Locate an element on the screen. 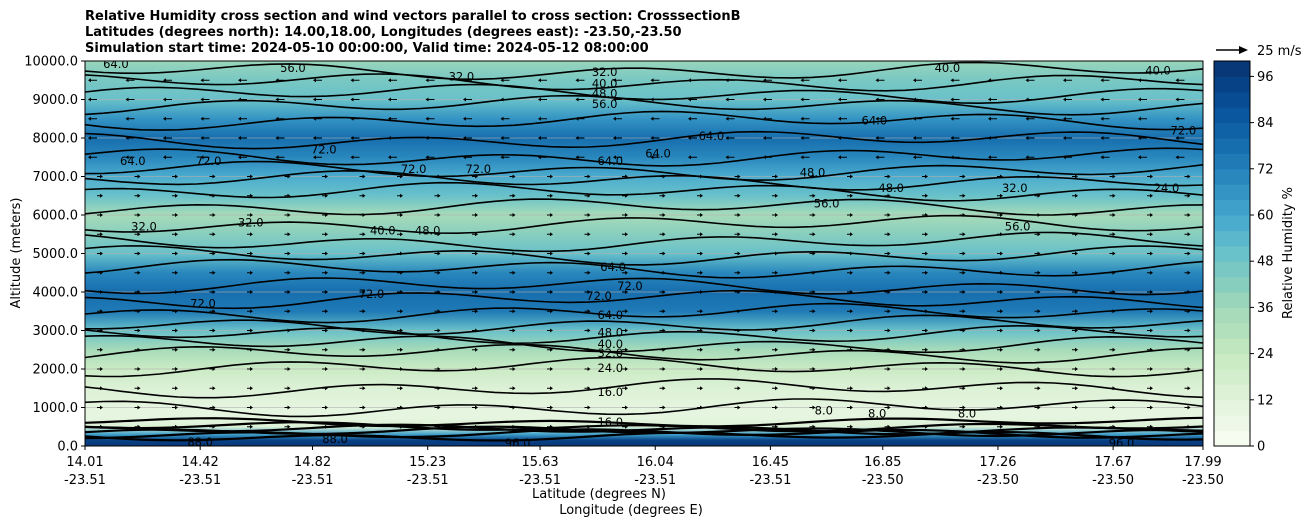 This screenshot has width=1304, height=526. colorbar-tick-label: 0 is located at coordinates (1261, 447).